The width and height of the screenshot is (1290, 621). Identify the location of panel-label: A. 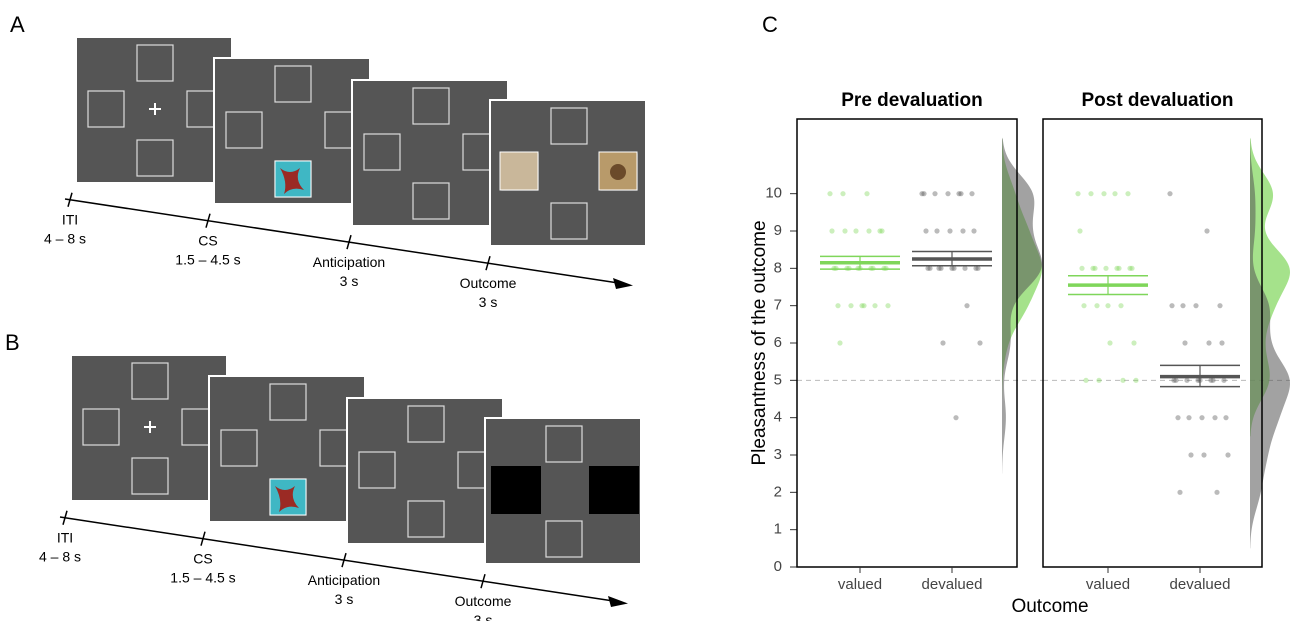
(17, 24).